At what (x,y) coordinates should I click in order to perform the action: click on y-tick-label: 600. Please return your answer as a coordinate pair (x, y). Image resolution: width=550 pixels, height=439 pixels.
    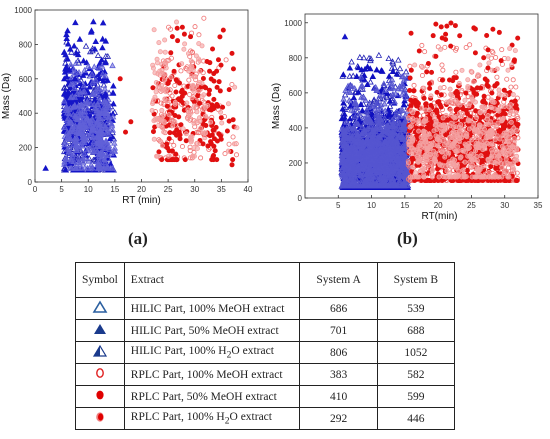
    Looking at the image, I should click on (26, 79).